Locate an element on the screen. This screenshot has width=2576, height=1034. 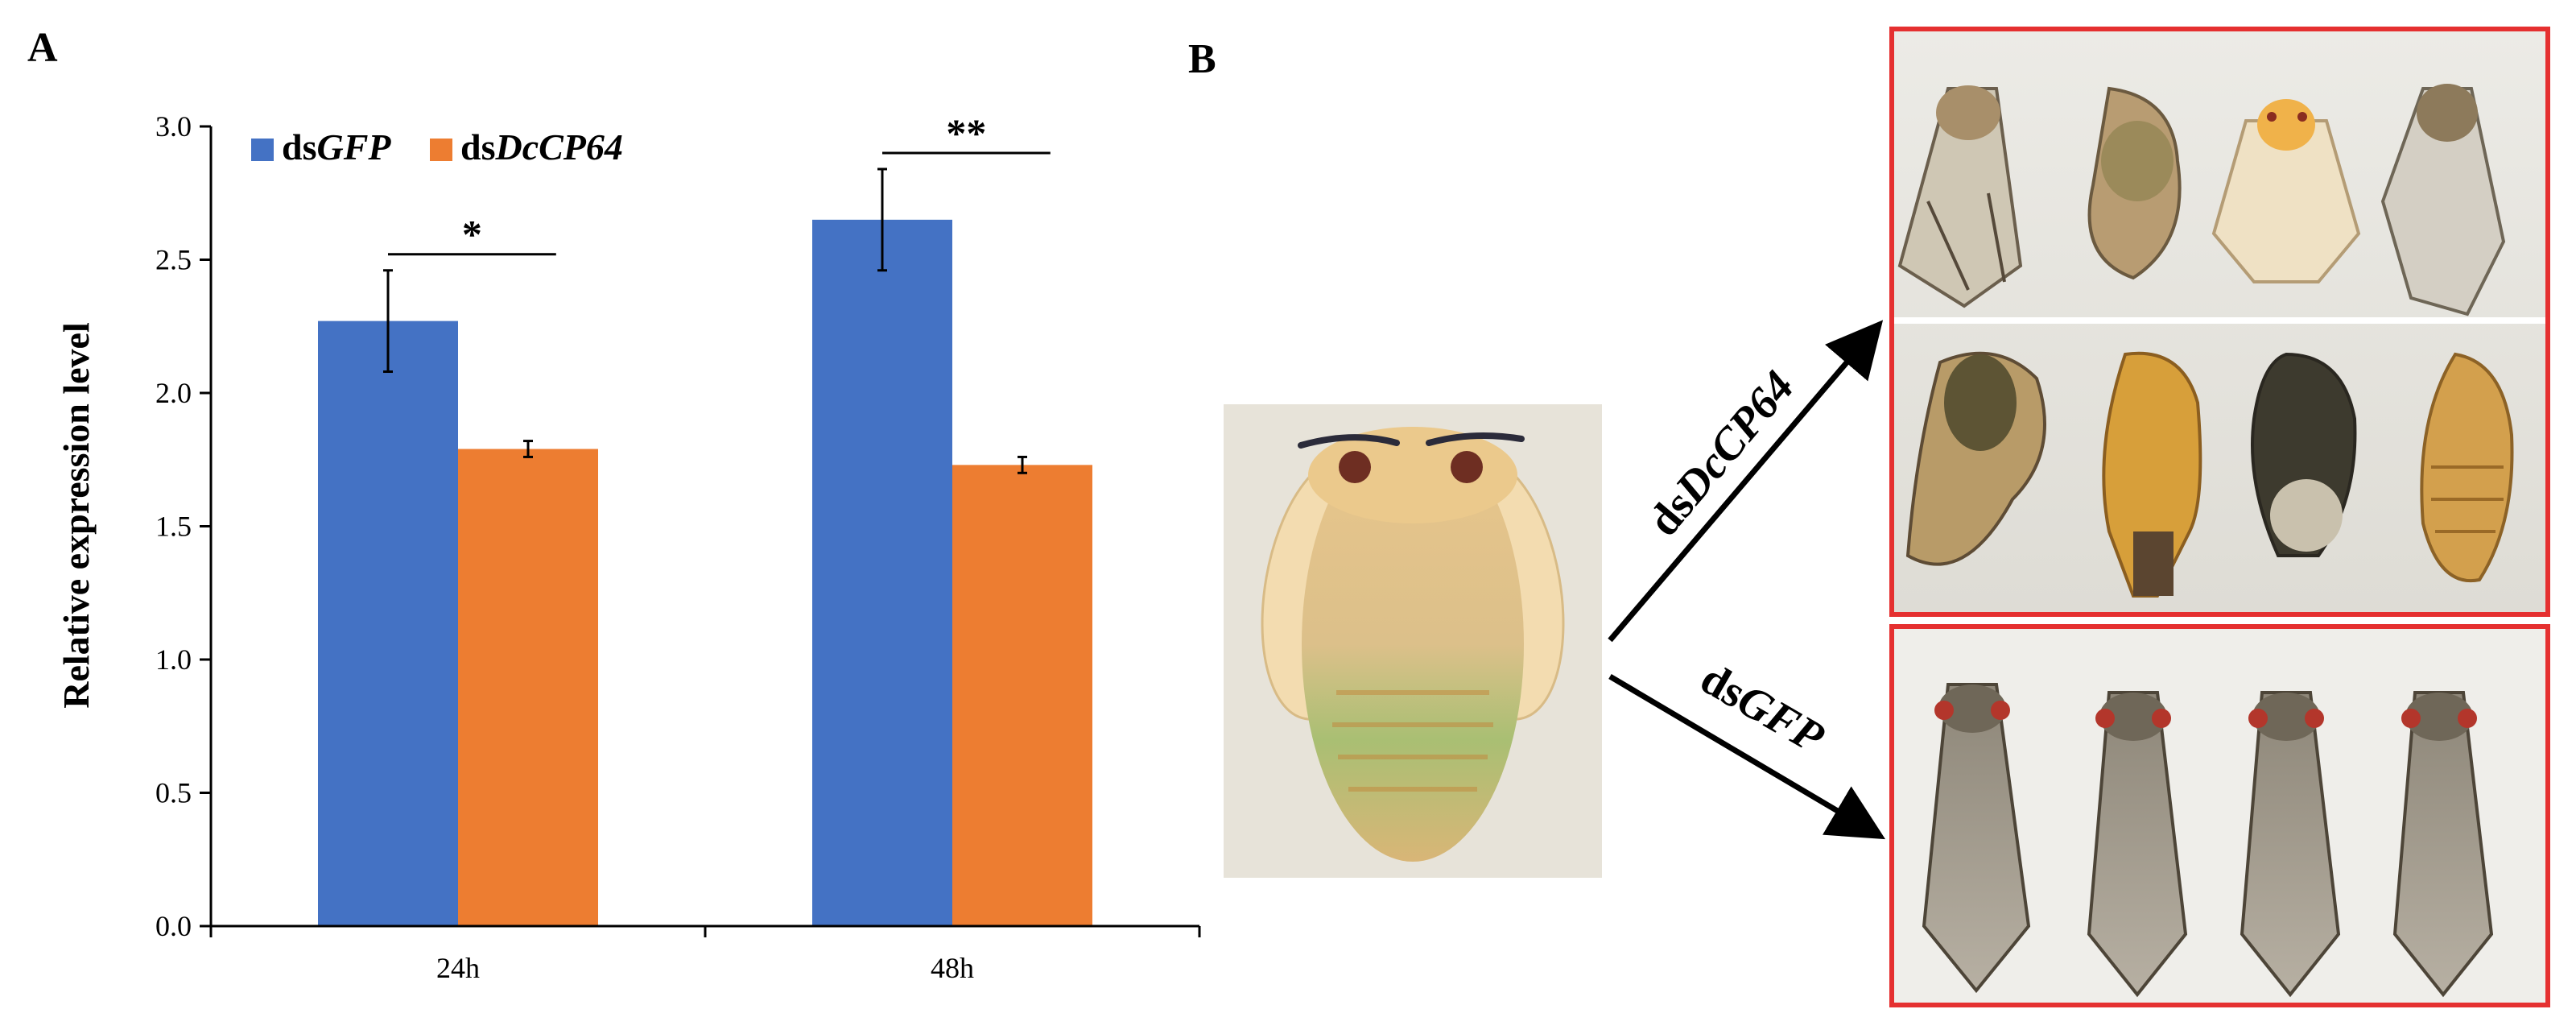
legend: dsGFP dsDcCP64 is located at coordinates (437, 147).